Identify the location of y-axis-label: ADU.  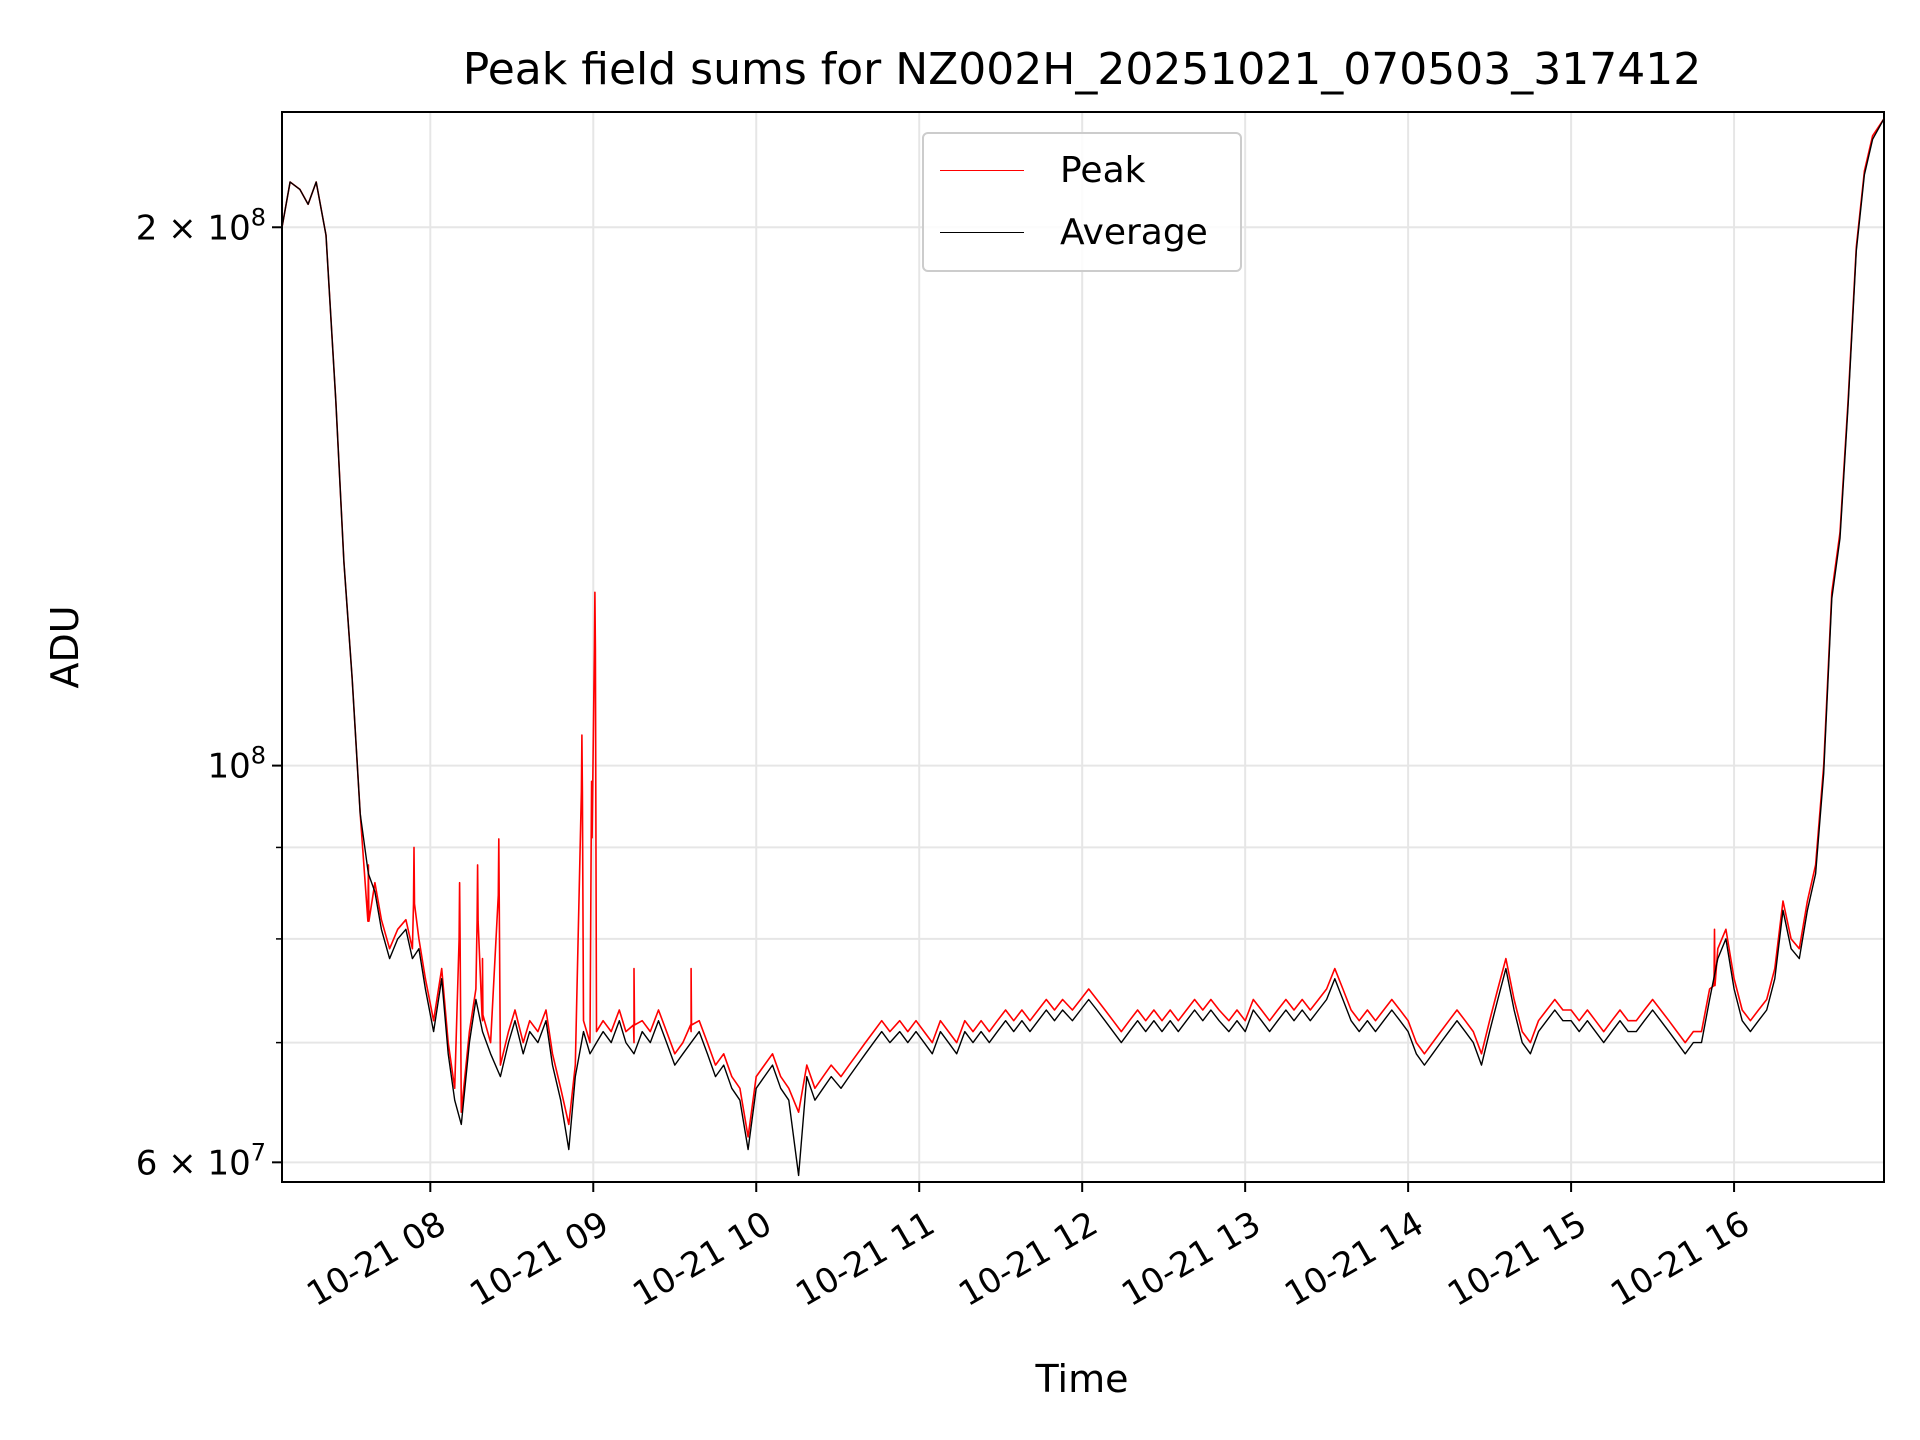
(65, 646).